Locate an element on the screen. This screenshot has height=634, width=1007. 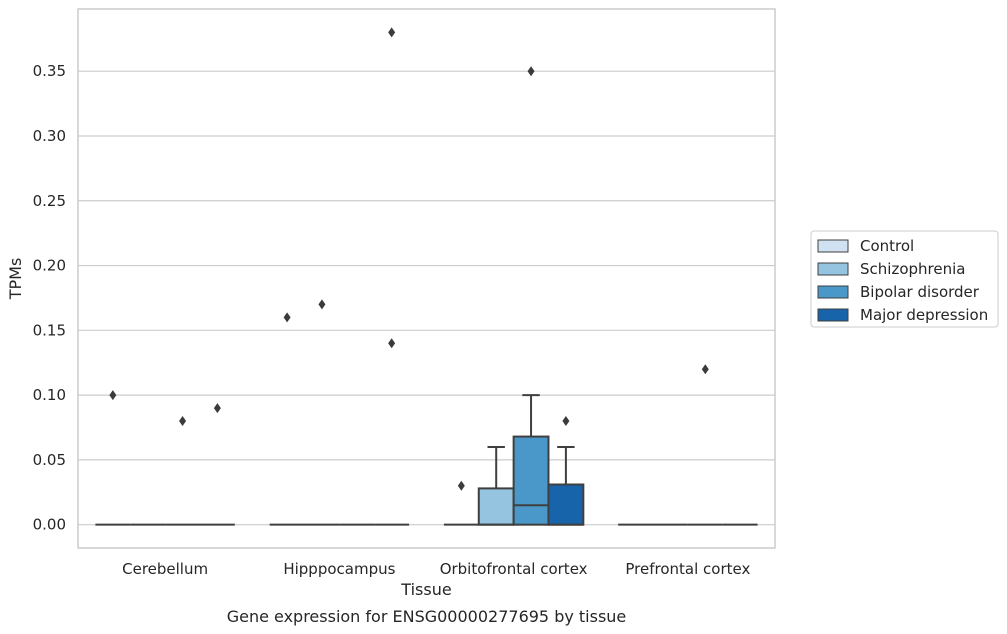
x-tick-label: Hipppocampus is located at coordinates (339, 569).